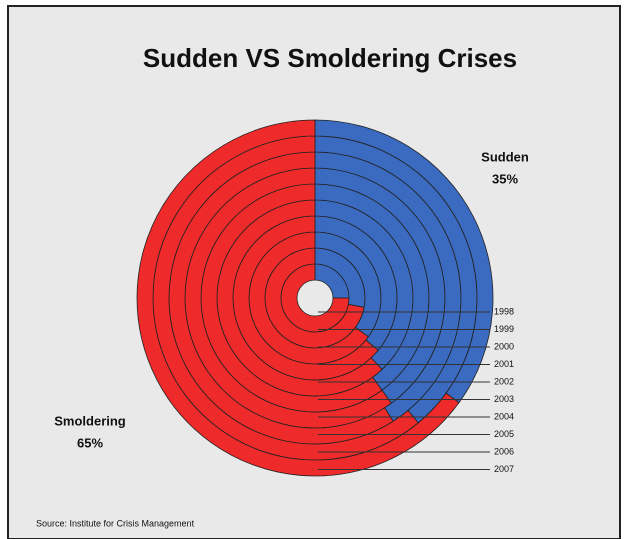 The width and height of the screenshot is (626, 539). What do you see at coordinates (504, 364) in the screenshot?
I see `category-label: 2001` at bounding box center [504, 364].